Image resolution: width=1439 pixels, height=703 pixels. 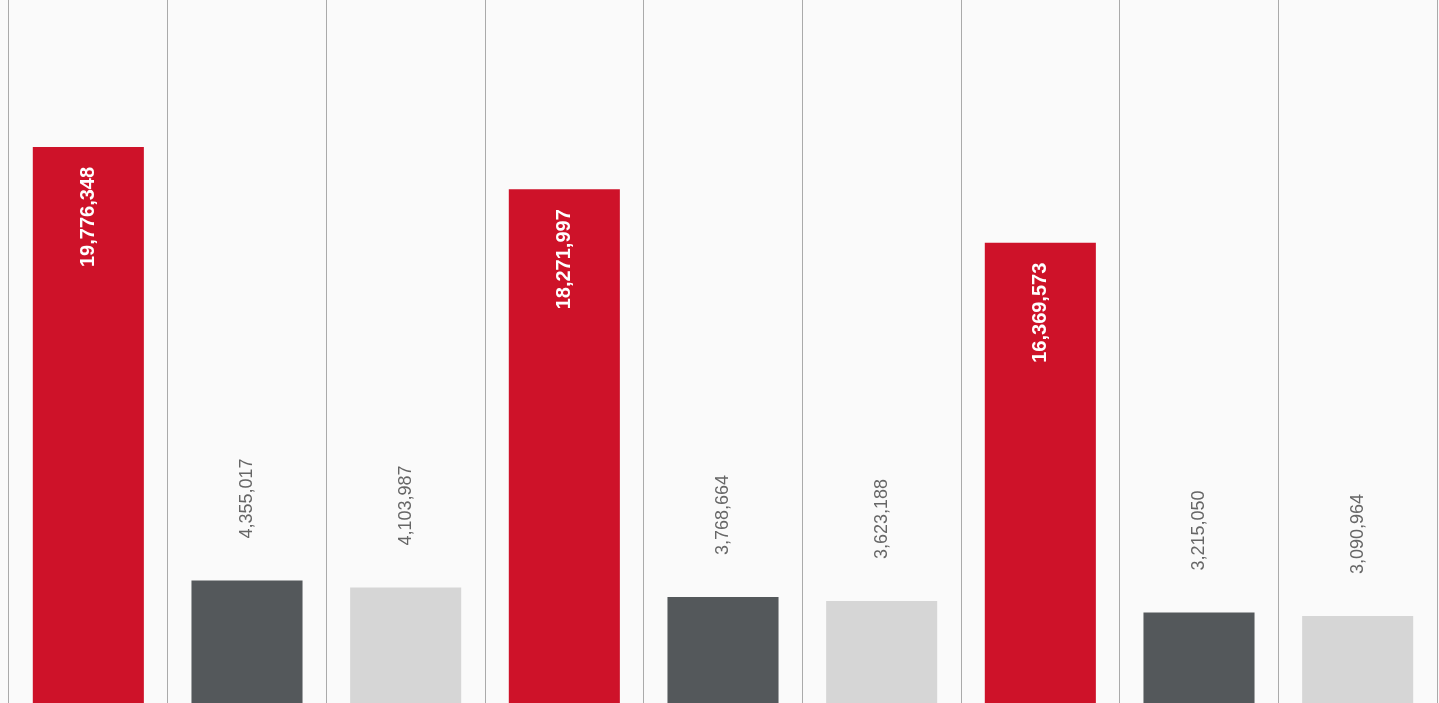 I want to click on data-label: 3,623,188, so click(x=880, y=519).